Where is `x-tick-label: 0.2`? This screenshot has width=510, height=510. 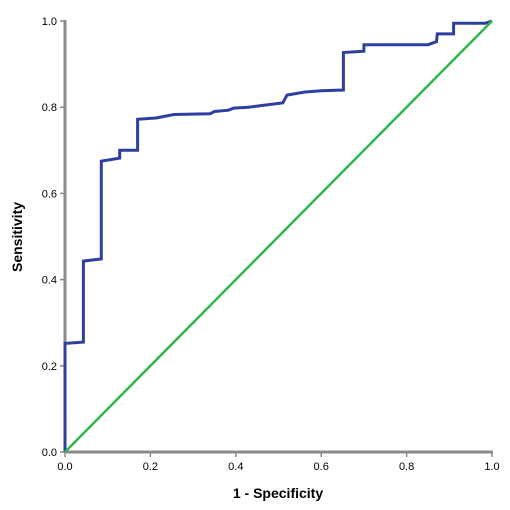
x-tick-label: 0.2 is located at coordinates (150, 467).